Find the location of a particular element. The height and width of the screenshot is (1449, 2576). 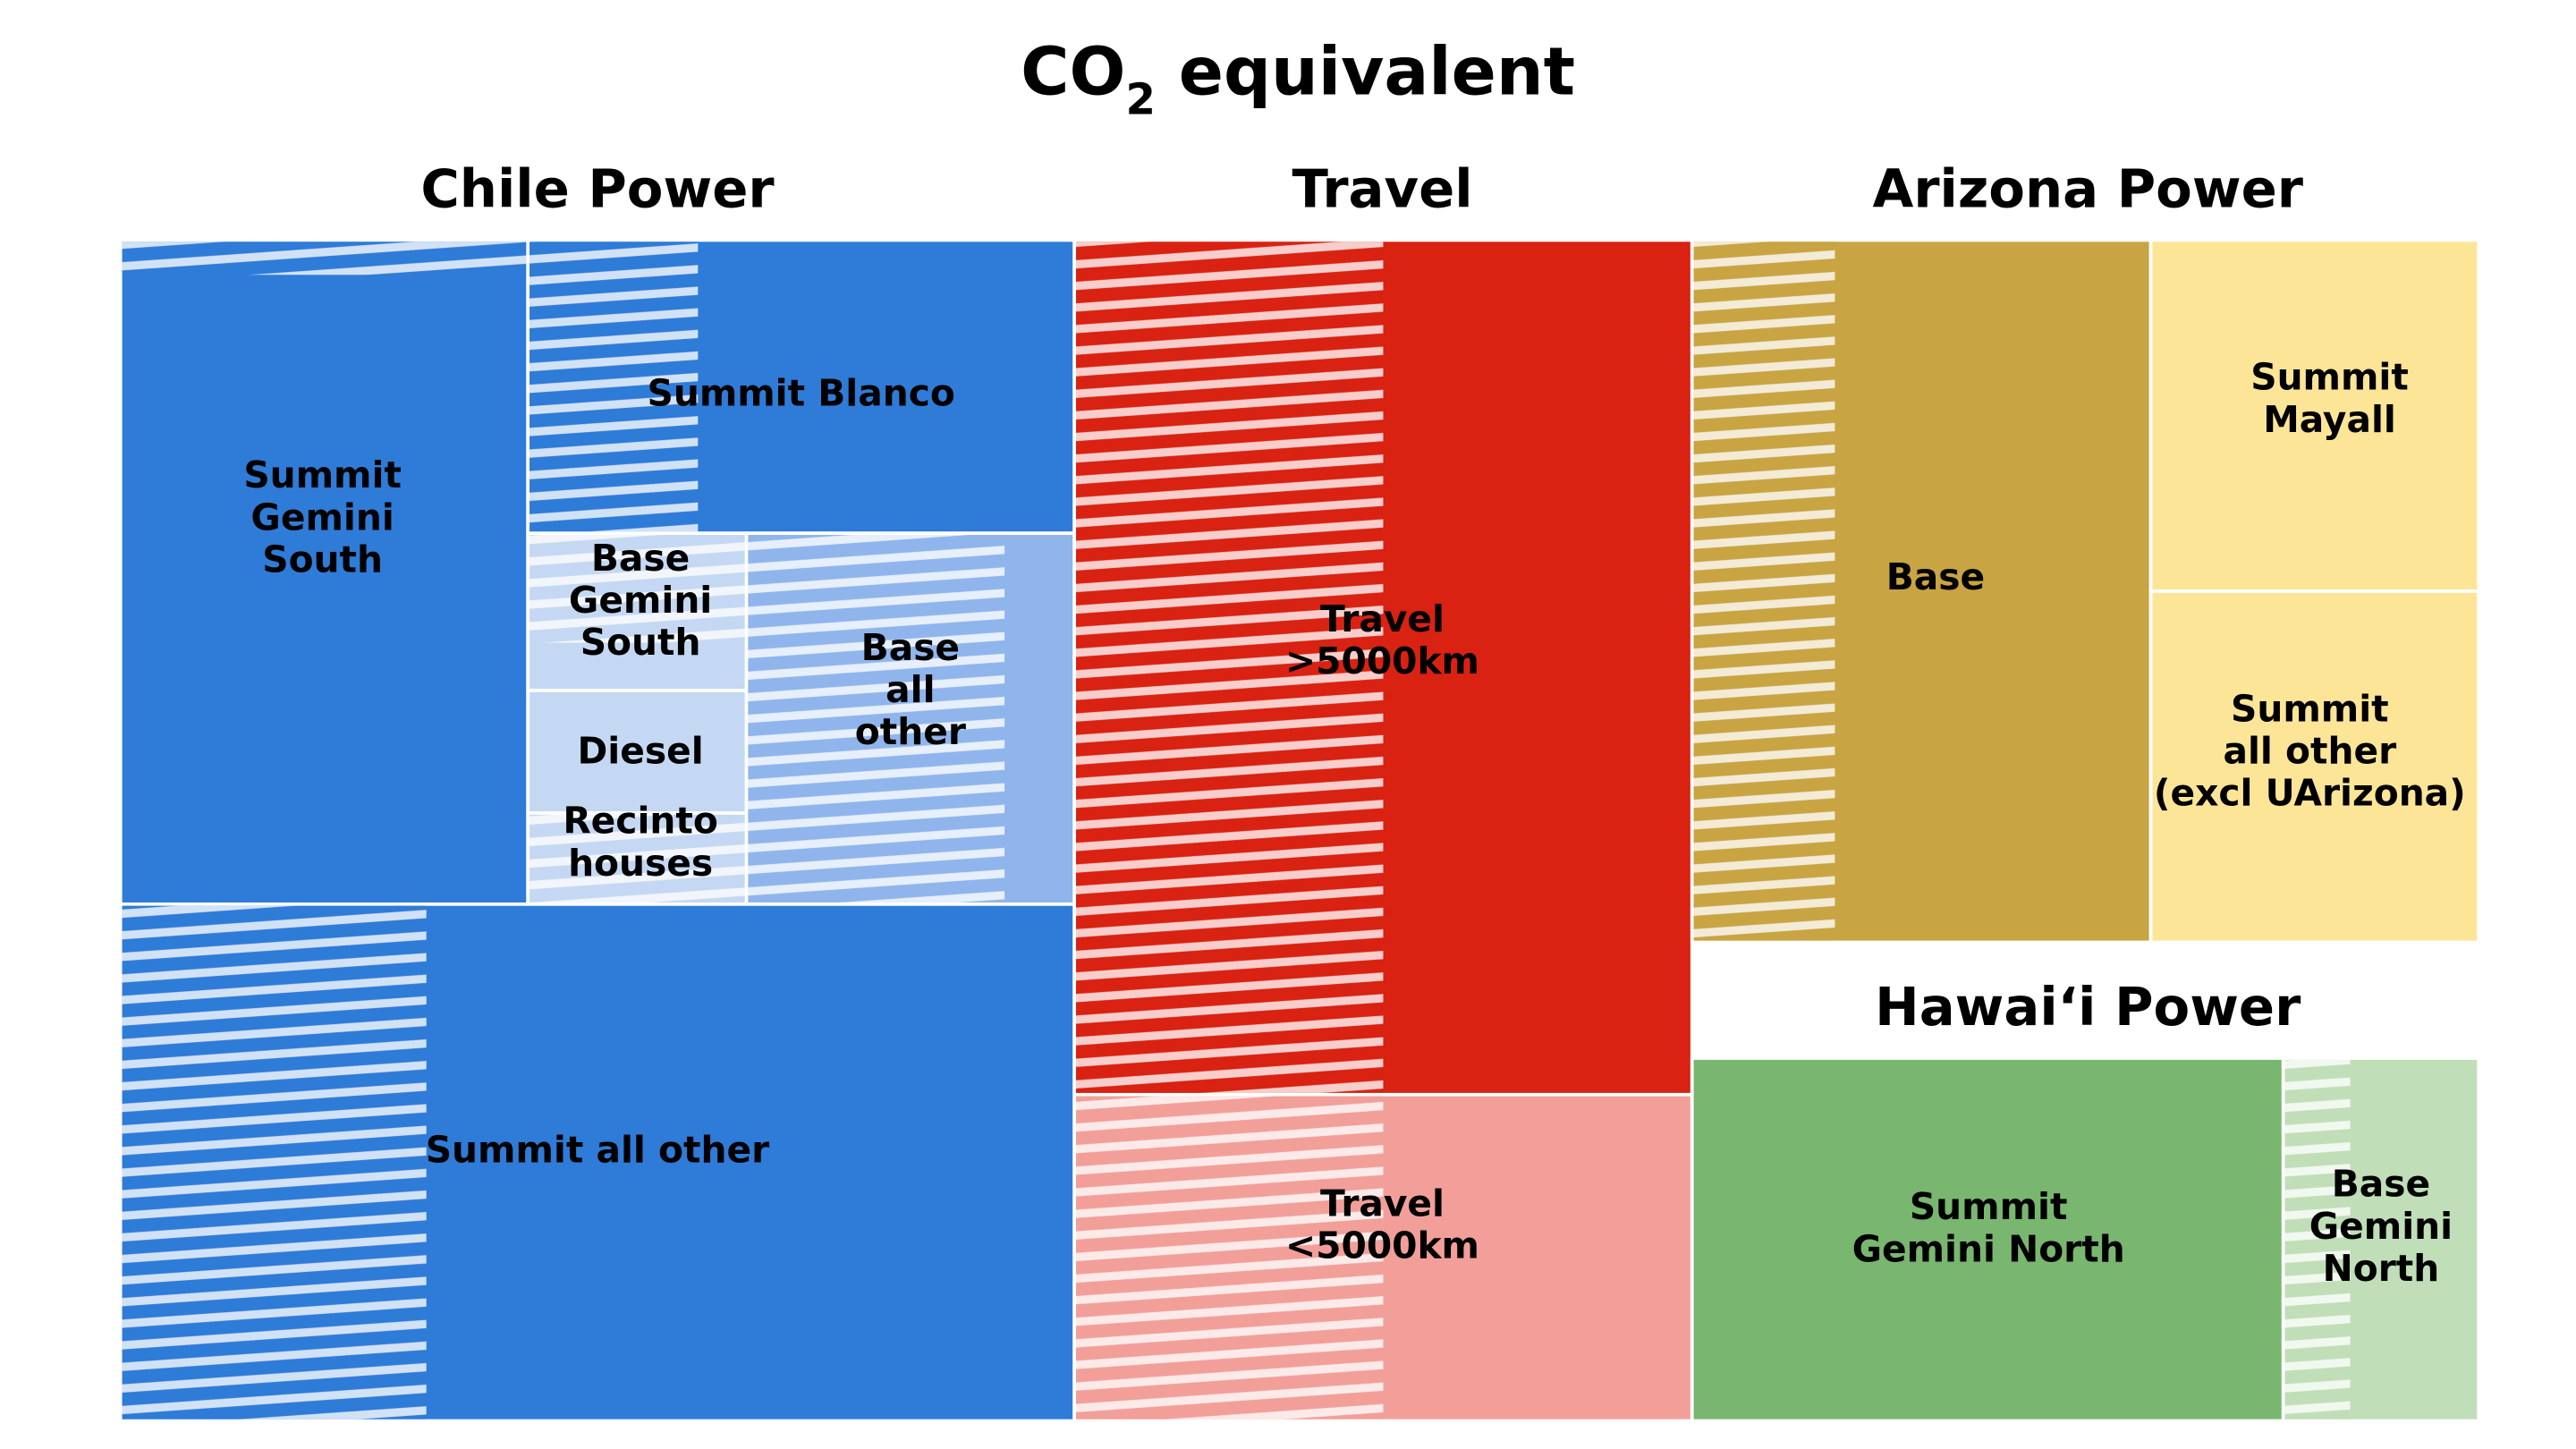

treemap-cell-summit-gemini-north: Summit Gemini North is located at coordinates (1987, 1239).